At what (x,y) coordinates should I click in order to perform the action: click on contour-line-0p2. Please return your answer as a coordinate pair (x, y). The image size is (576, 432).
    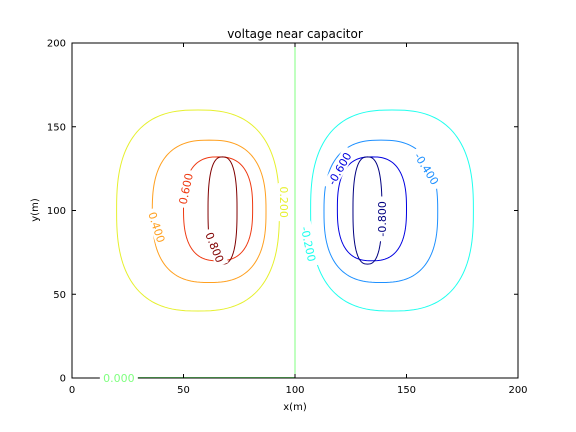
    Looking at the image, I should click on (198, 210).